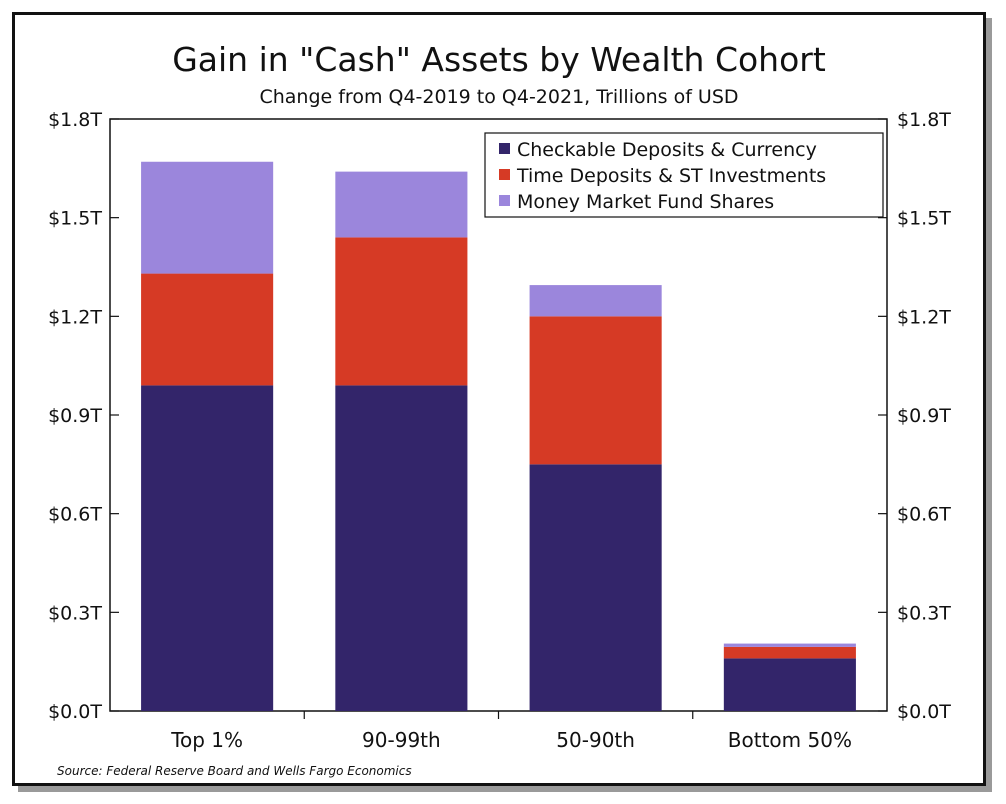 The height and width of the screenshot is (804, 1006). Describe the element at coordinates (790, 740) in the screenshot. I see `x-category-label: Bottom 50%` at that location.